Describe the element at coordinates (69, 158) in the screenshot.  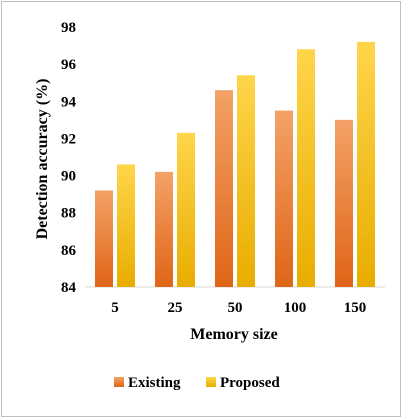
I see `y-tick-labels: 84 86 88 90 92 94 96 98` at that location.